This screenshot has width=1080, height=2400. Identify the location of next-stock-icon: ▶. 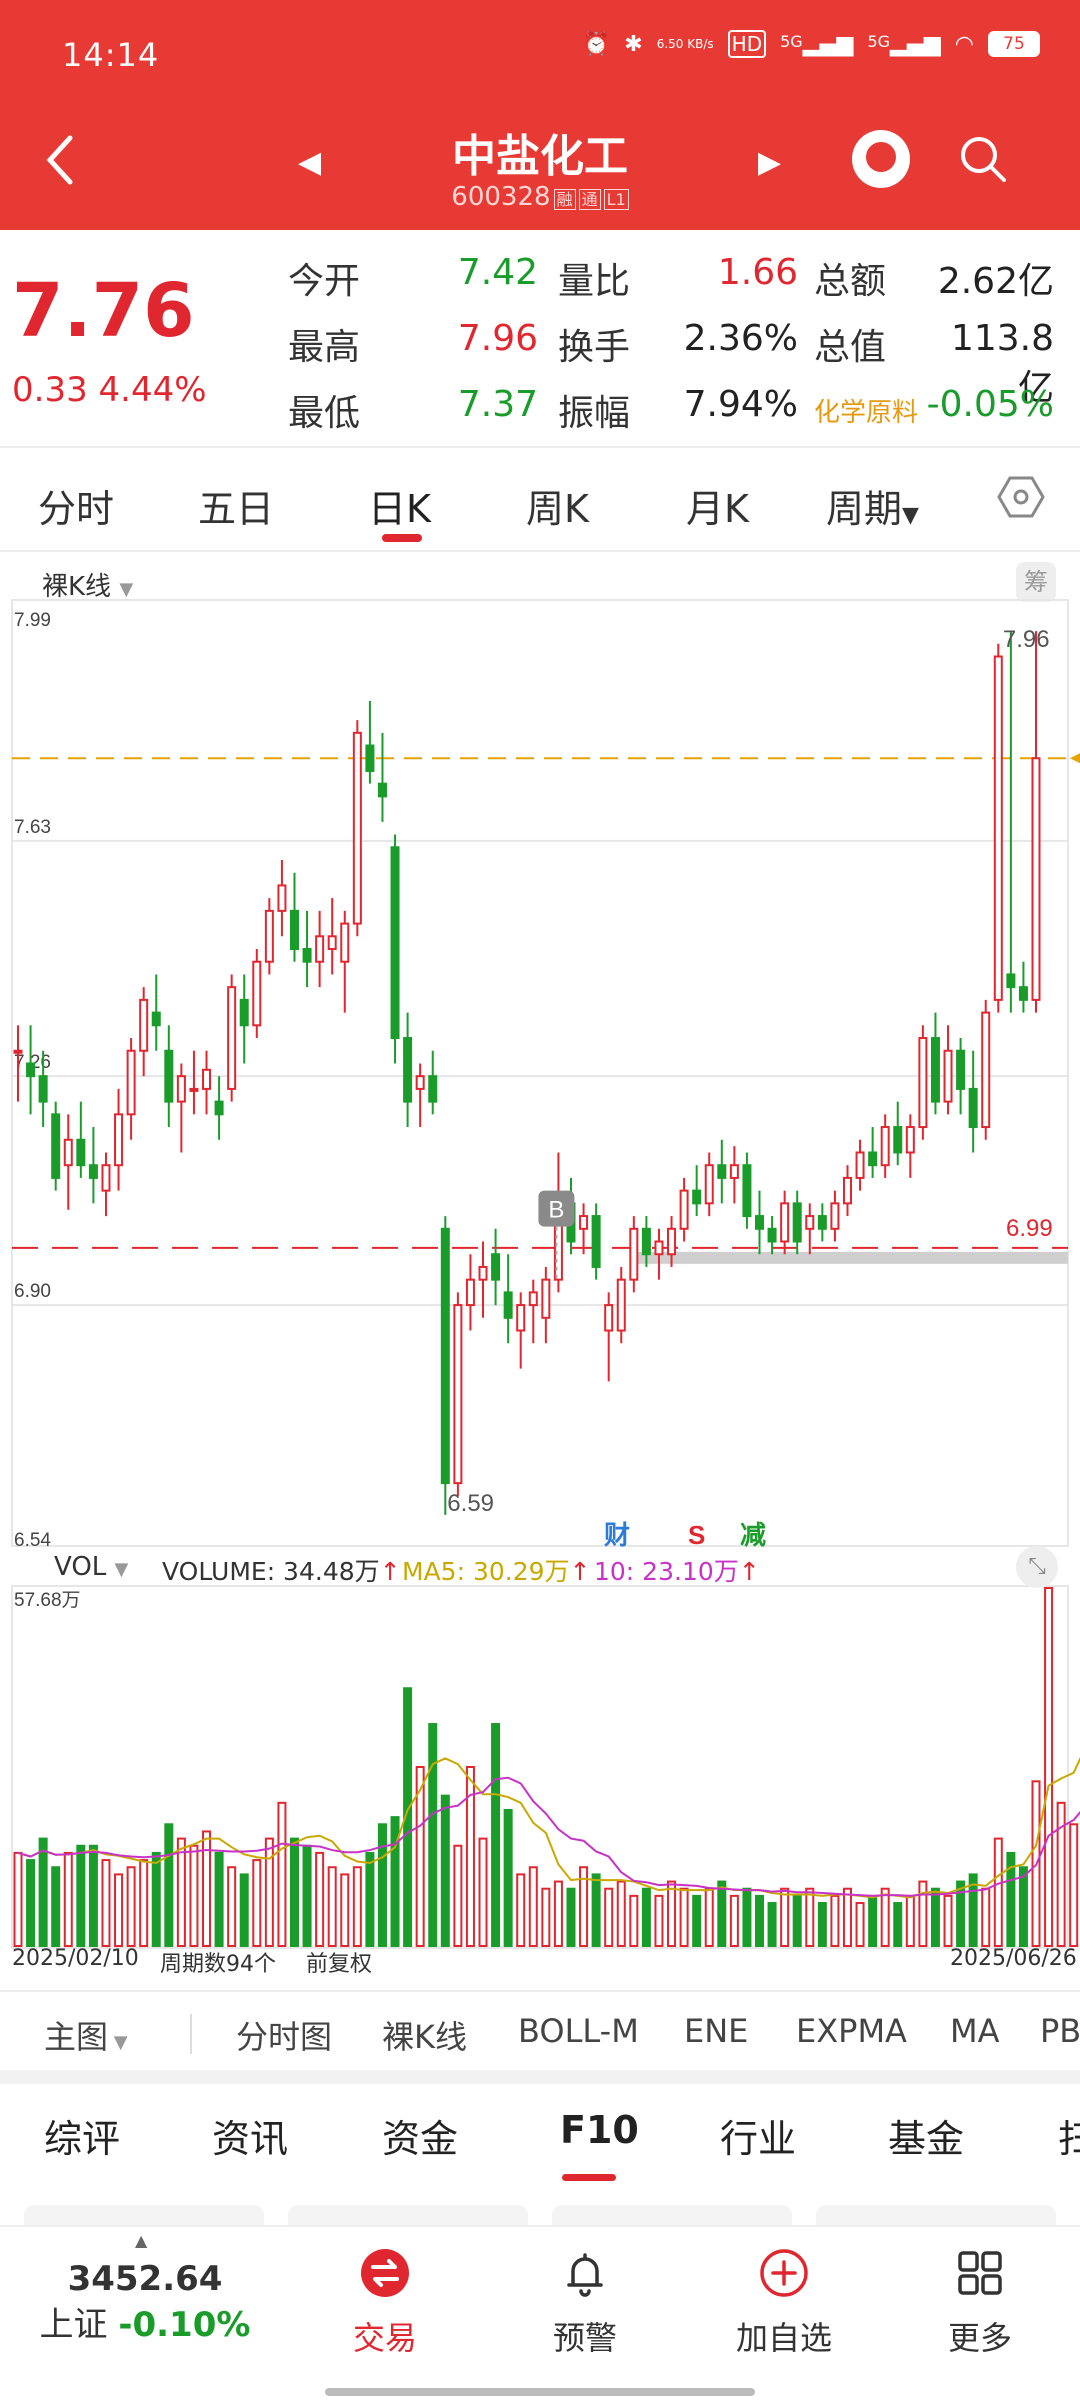
(770, 162).